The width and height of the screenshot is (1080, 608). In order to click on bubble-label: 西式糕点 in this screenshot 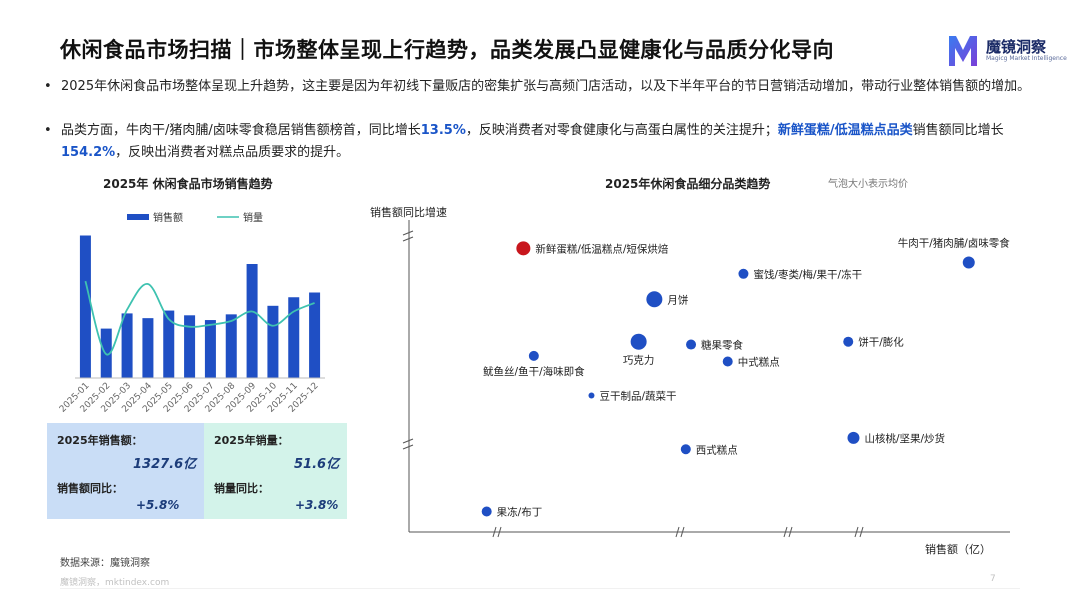, I will do `click(717, 449)`.